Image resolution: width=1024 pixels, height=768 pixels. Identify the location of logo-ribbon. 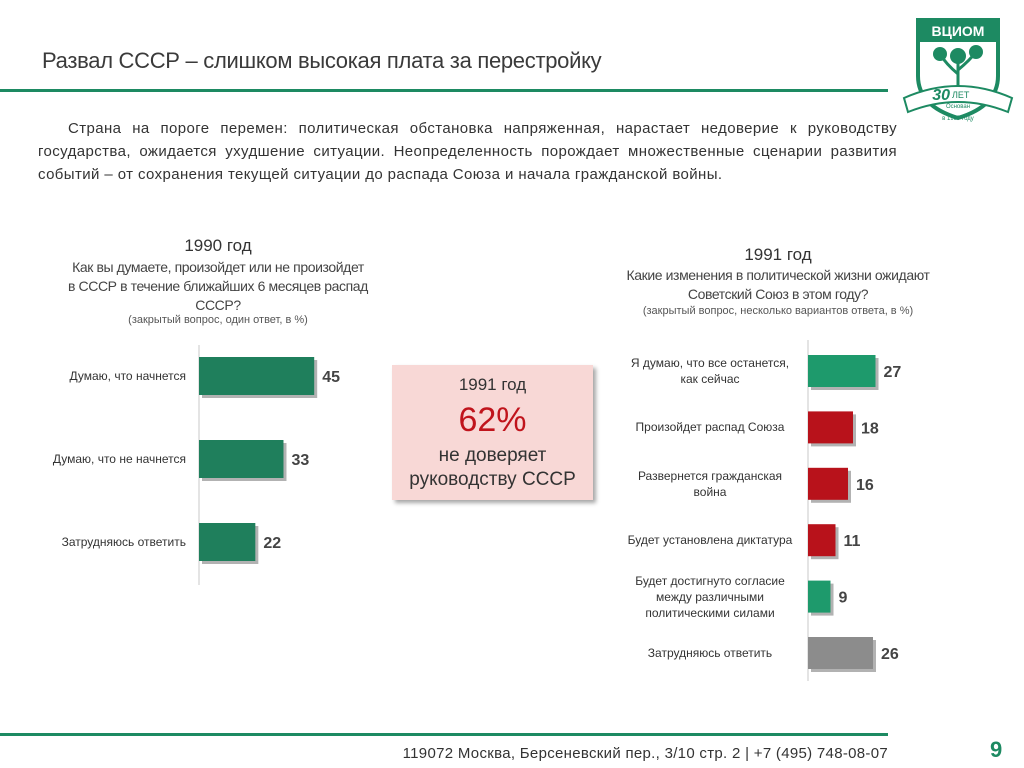
(958, 99).